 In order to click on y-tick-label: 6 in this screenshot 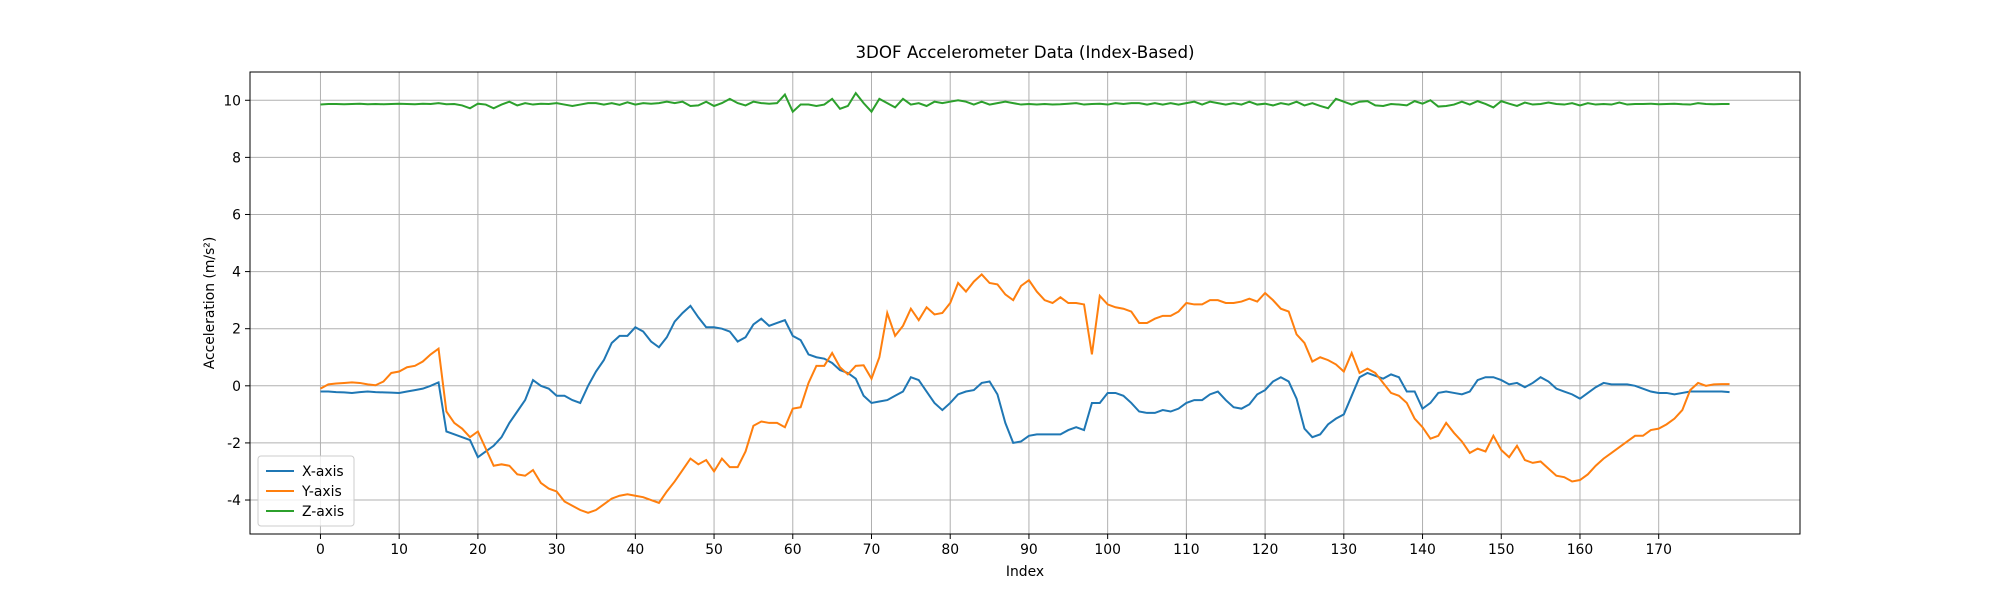, I will do `click(236, 215)`.